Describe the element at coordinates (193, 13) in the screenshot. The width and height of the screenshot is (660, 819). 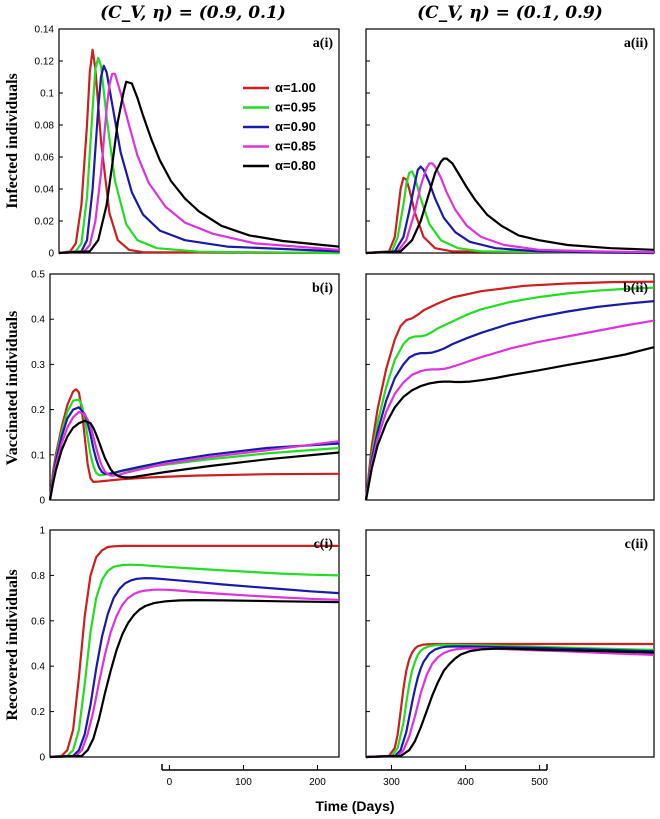
I see `column-title-left: (C_V, η) = (0.9, 0.1)` at that location.